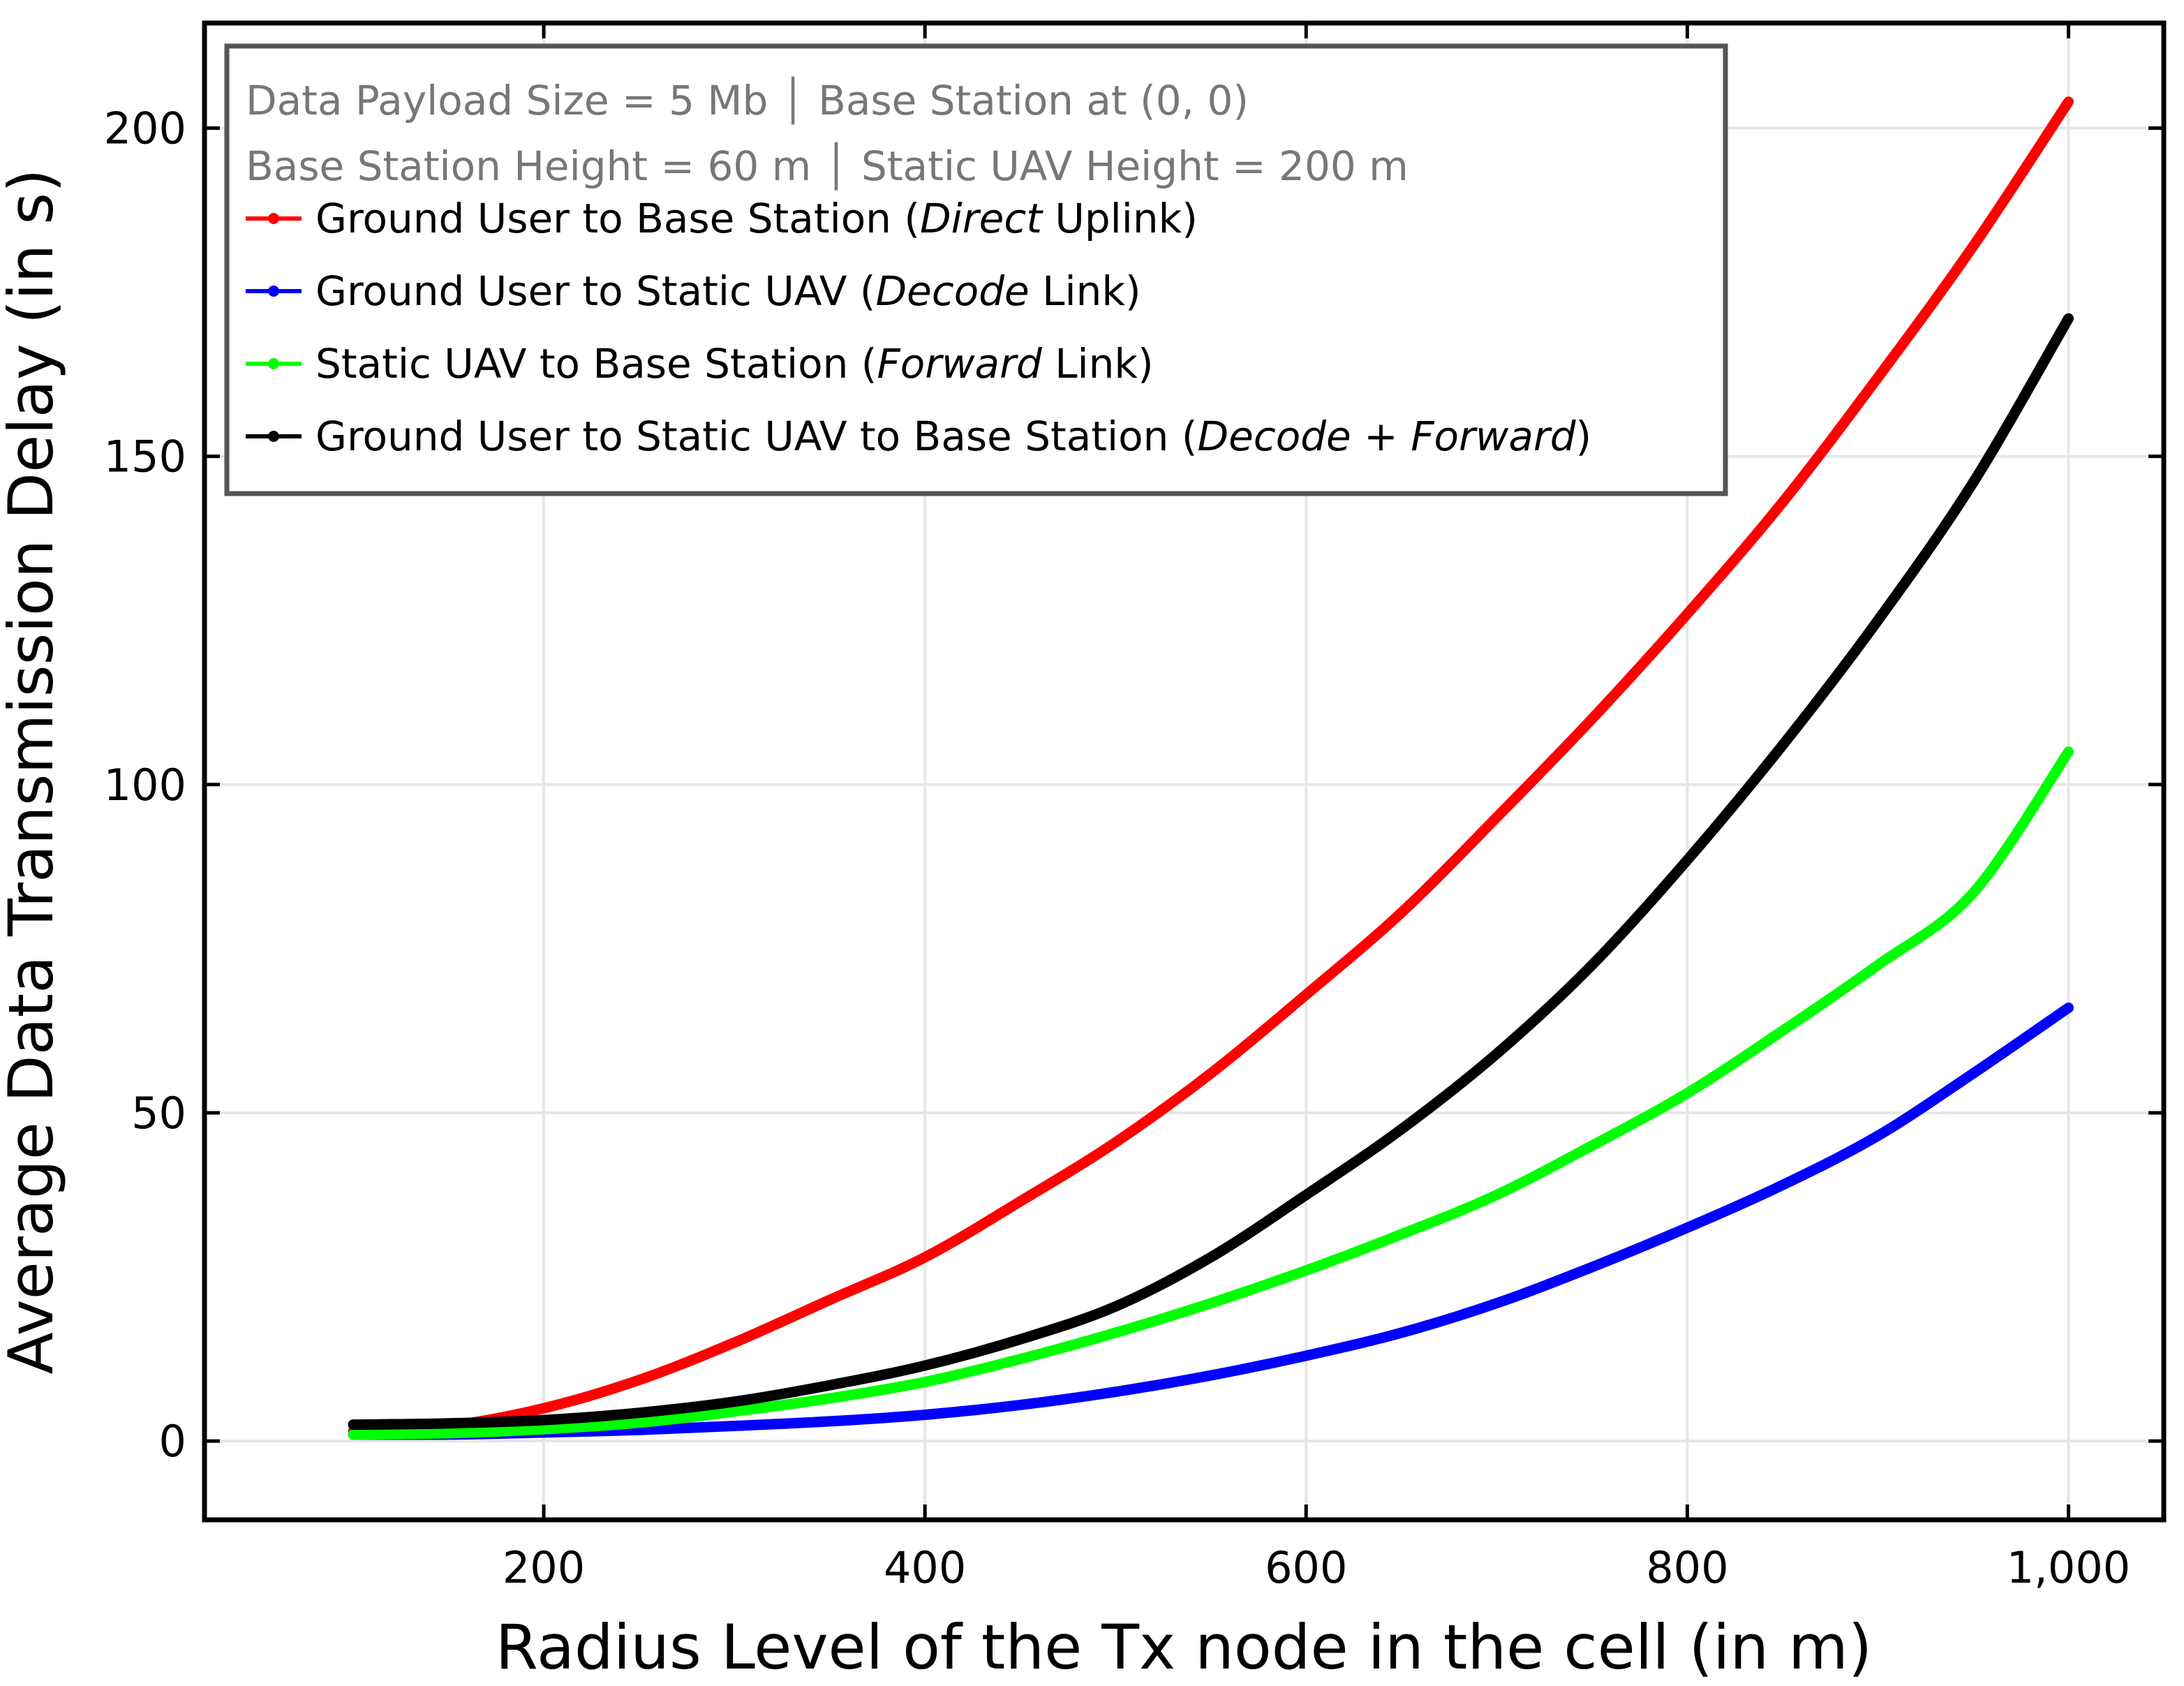 The width and height of the screenshot is (2184, 1686). Describe the element at coordinates (2069, 1568) in the screenshot. I see `x-tick-label: 1,000` at that location.